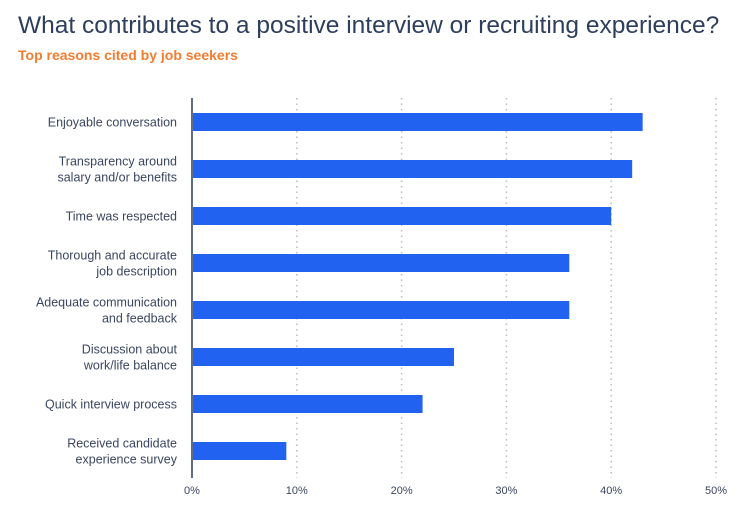 This screenshot has height=519, width=750. What do you see at coordinates (130, 350) in the screenshot?
I see `category-label-line: Discussion about` at bounding box center [130, 350].